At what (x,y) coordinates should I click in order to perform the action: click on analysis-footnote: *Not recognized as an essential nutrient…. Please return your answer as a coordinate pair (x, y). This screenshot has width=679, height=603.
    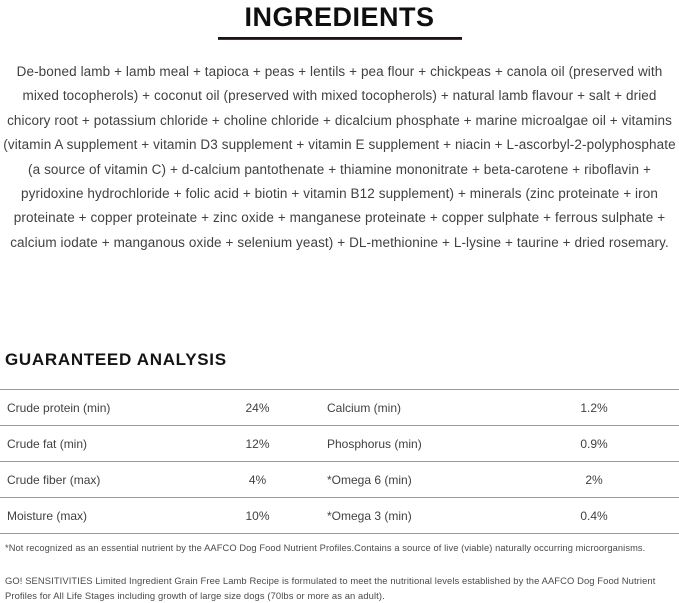
    Looking at the image, I should click on (325, 548).